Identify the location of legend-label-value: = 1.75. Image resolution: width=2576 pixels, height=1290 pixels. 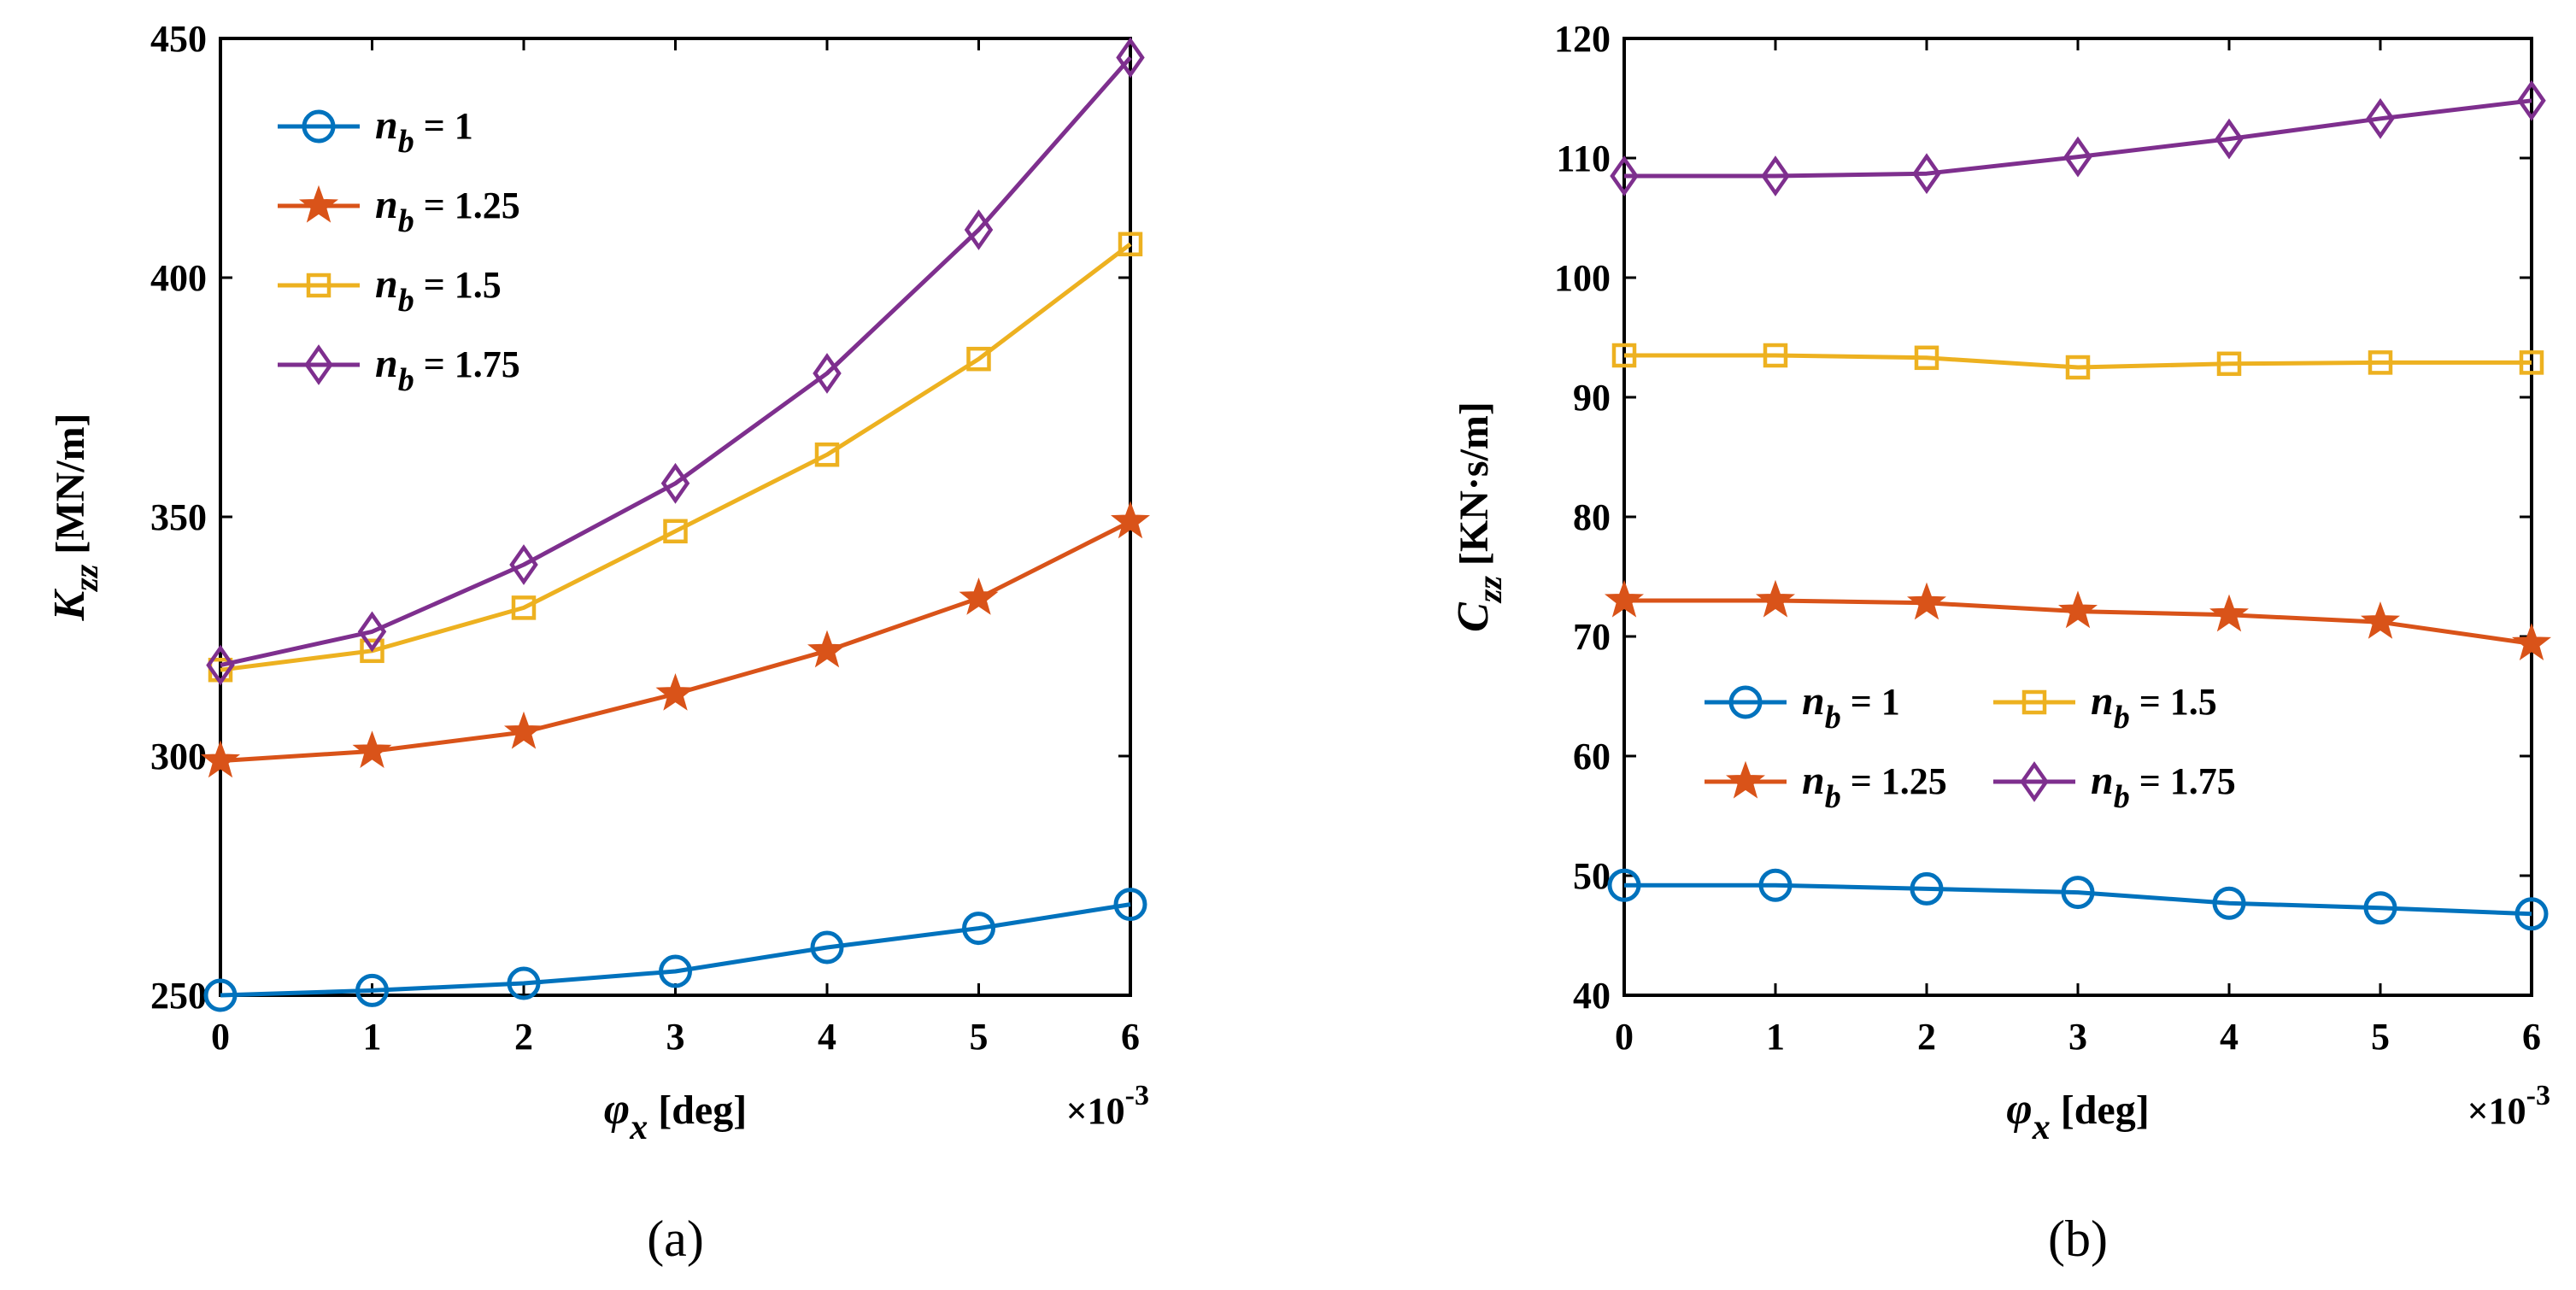
(467, 364).